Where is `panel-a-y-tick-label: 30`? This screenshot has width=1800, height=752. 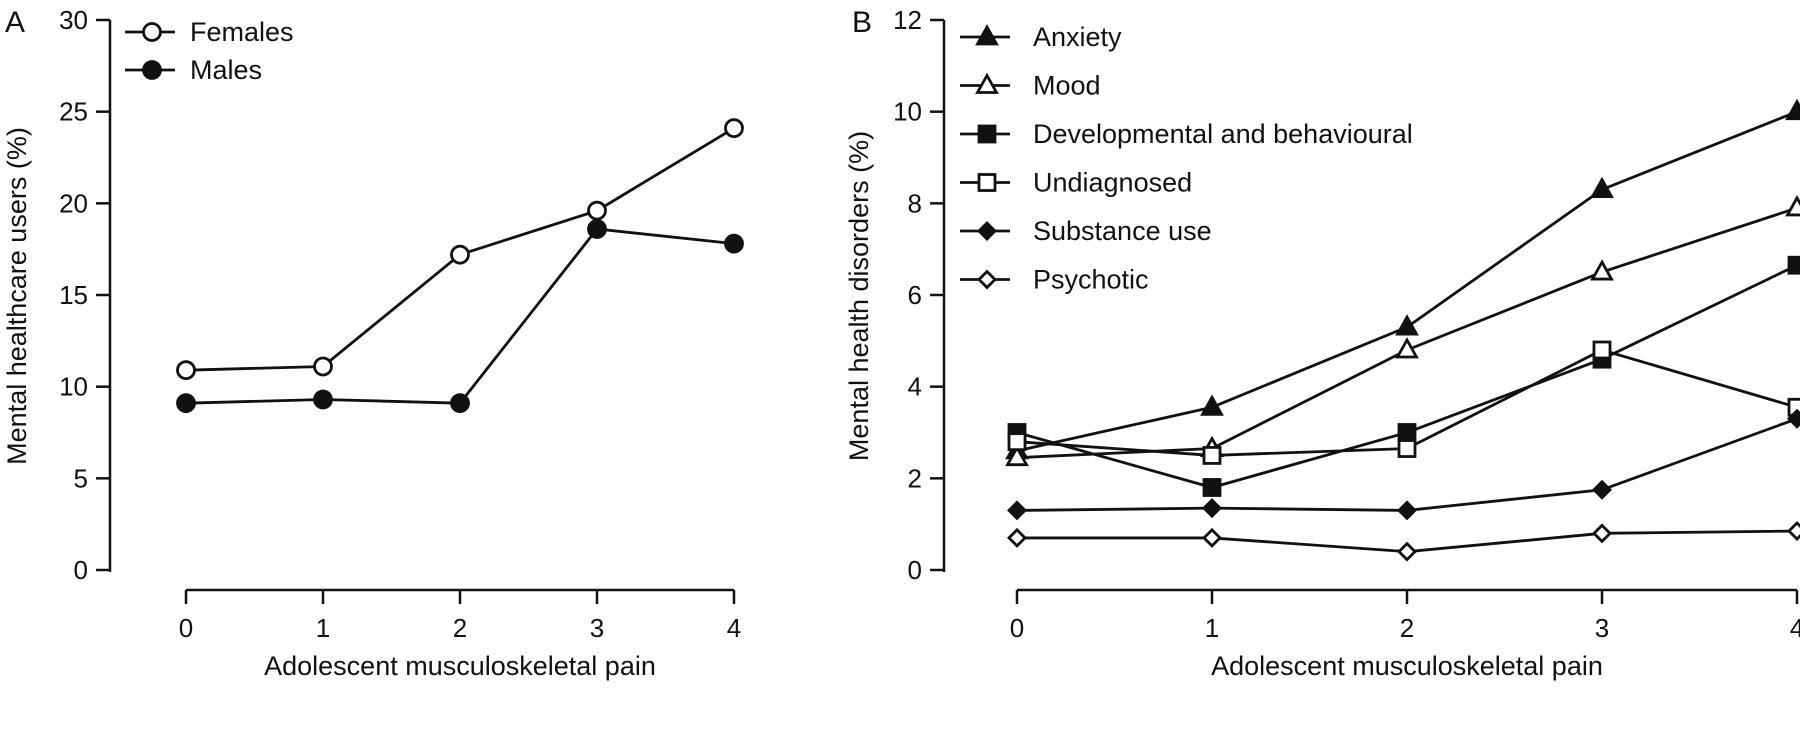
panel-a-y-tick-label: 30 is located at coordinates (73, 20).